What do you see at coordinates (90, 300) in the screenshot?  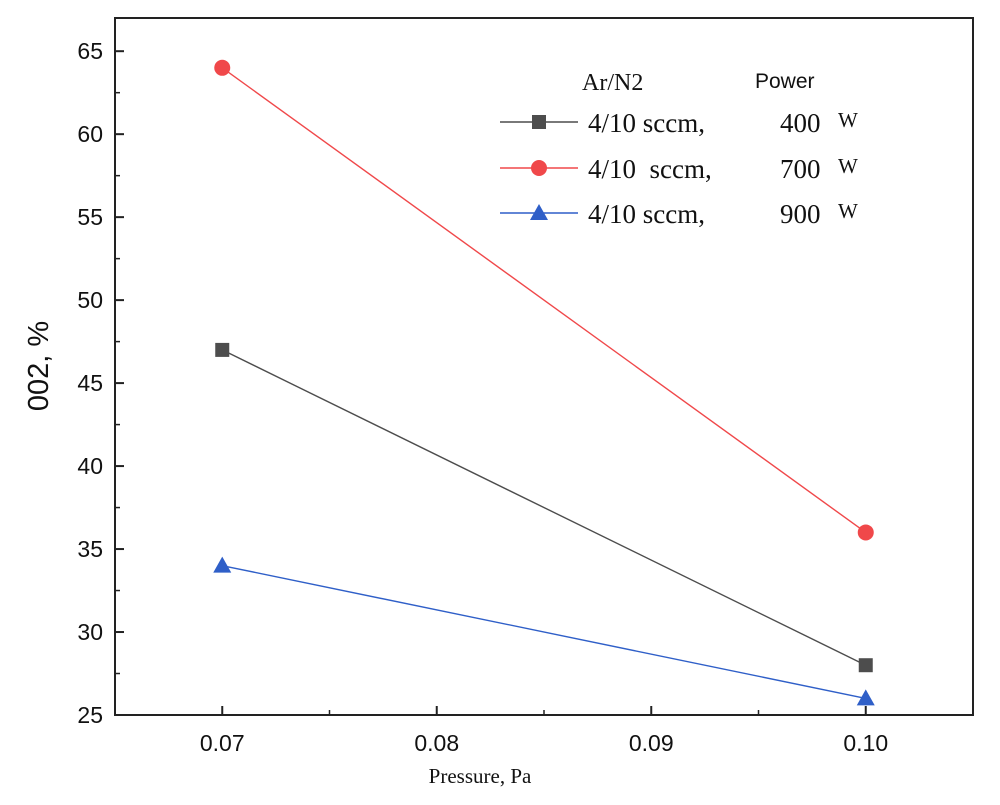 I see `y-tick-label: 50` at bounding box center [90, 300].